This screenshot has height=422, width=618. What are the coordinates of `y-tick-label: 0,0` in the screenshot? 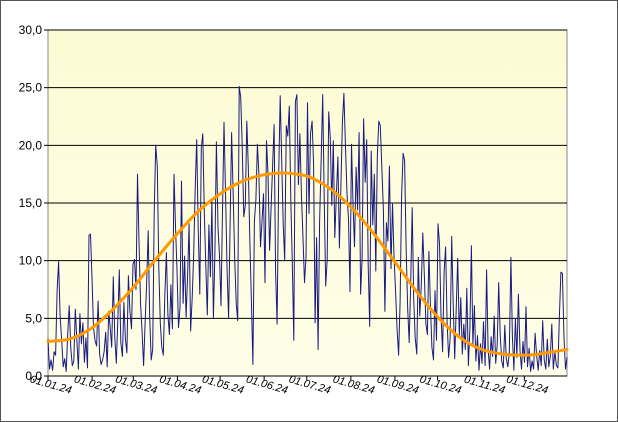 It's located at (33, 376).